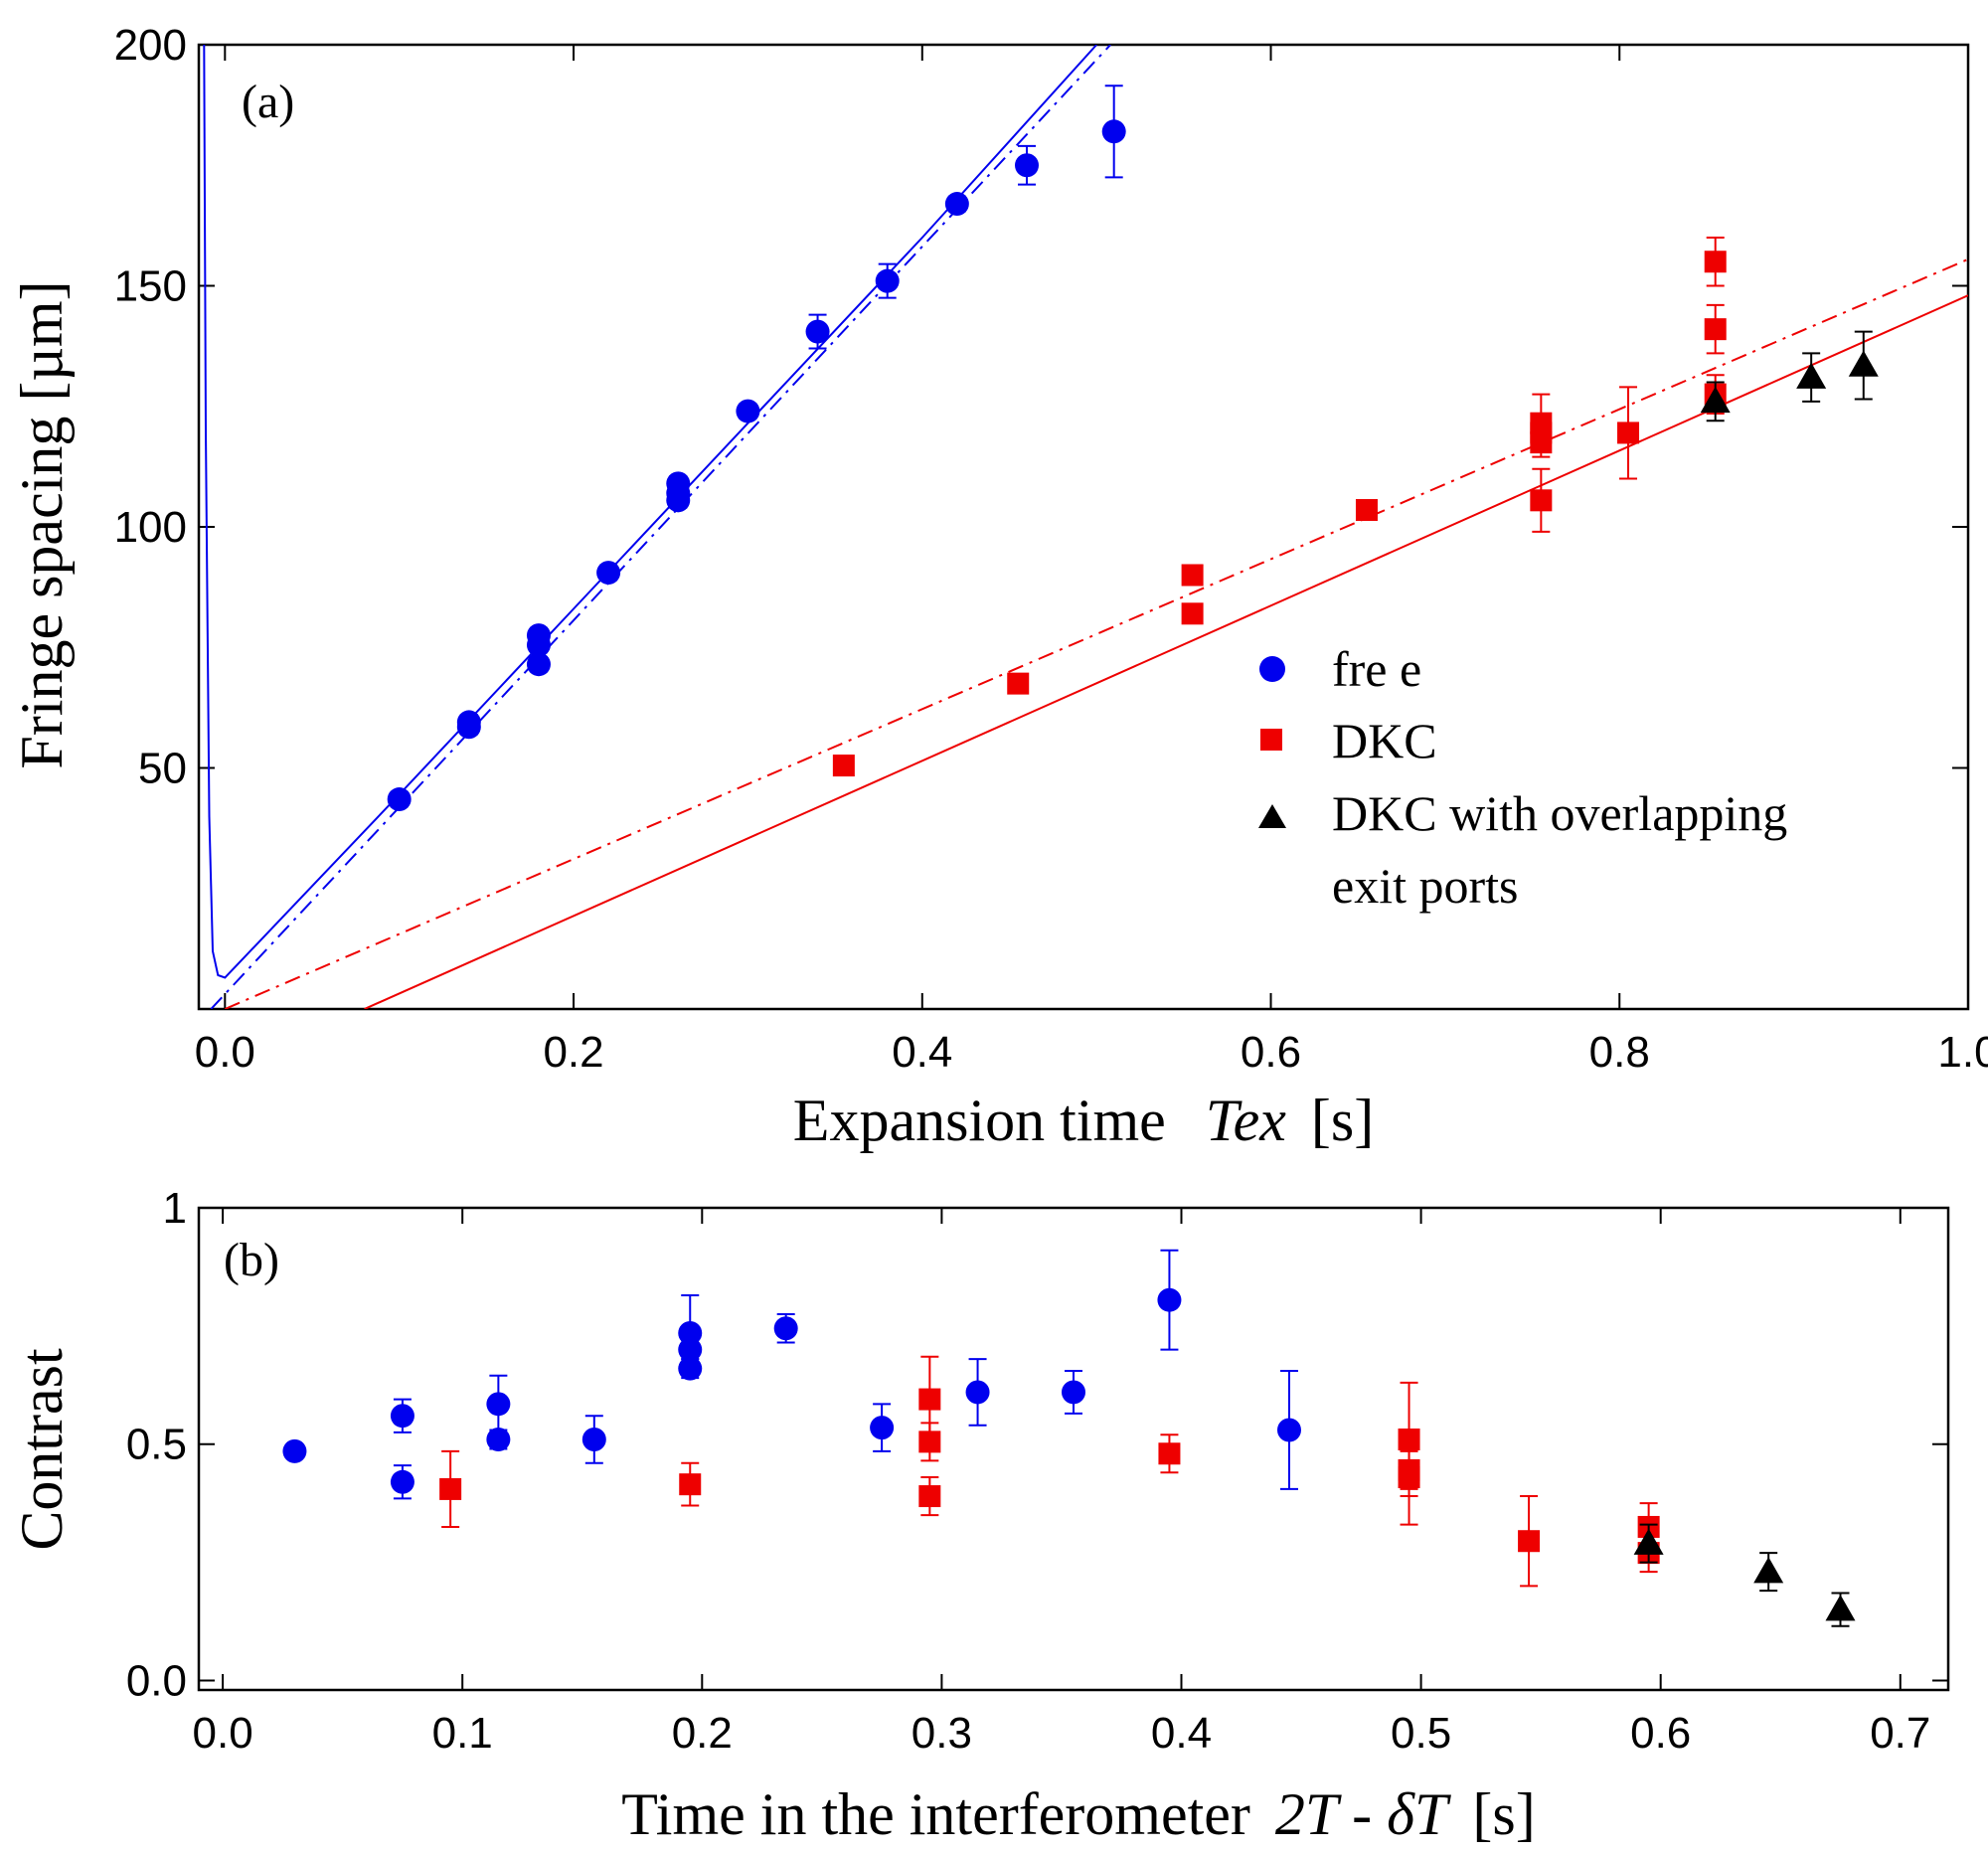  Describe the element at coordinates (1272, 816) in the screenshot. I see `legend-marker-dkc-overlap` at that location.